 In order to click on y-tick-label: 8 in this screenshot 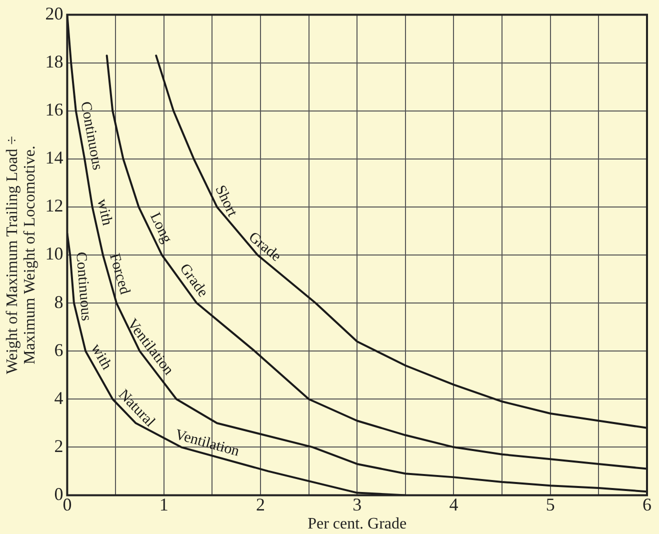, I will do `click(59, 302)`.